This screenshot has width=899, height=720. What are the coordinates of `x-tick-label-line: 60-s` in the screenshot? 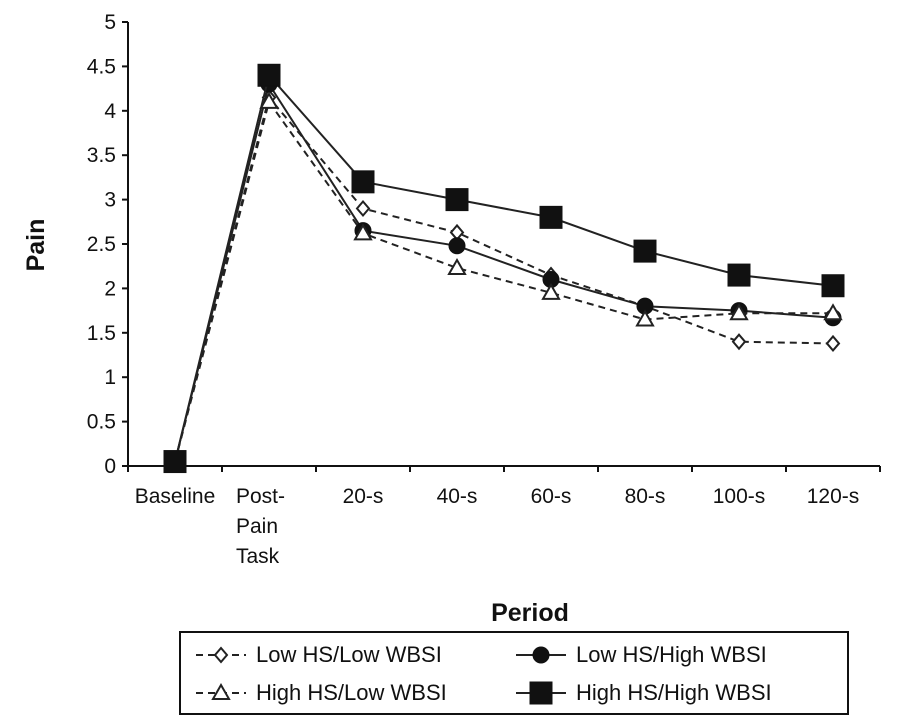 It's located at (551, 496).